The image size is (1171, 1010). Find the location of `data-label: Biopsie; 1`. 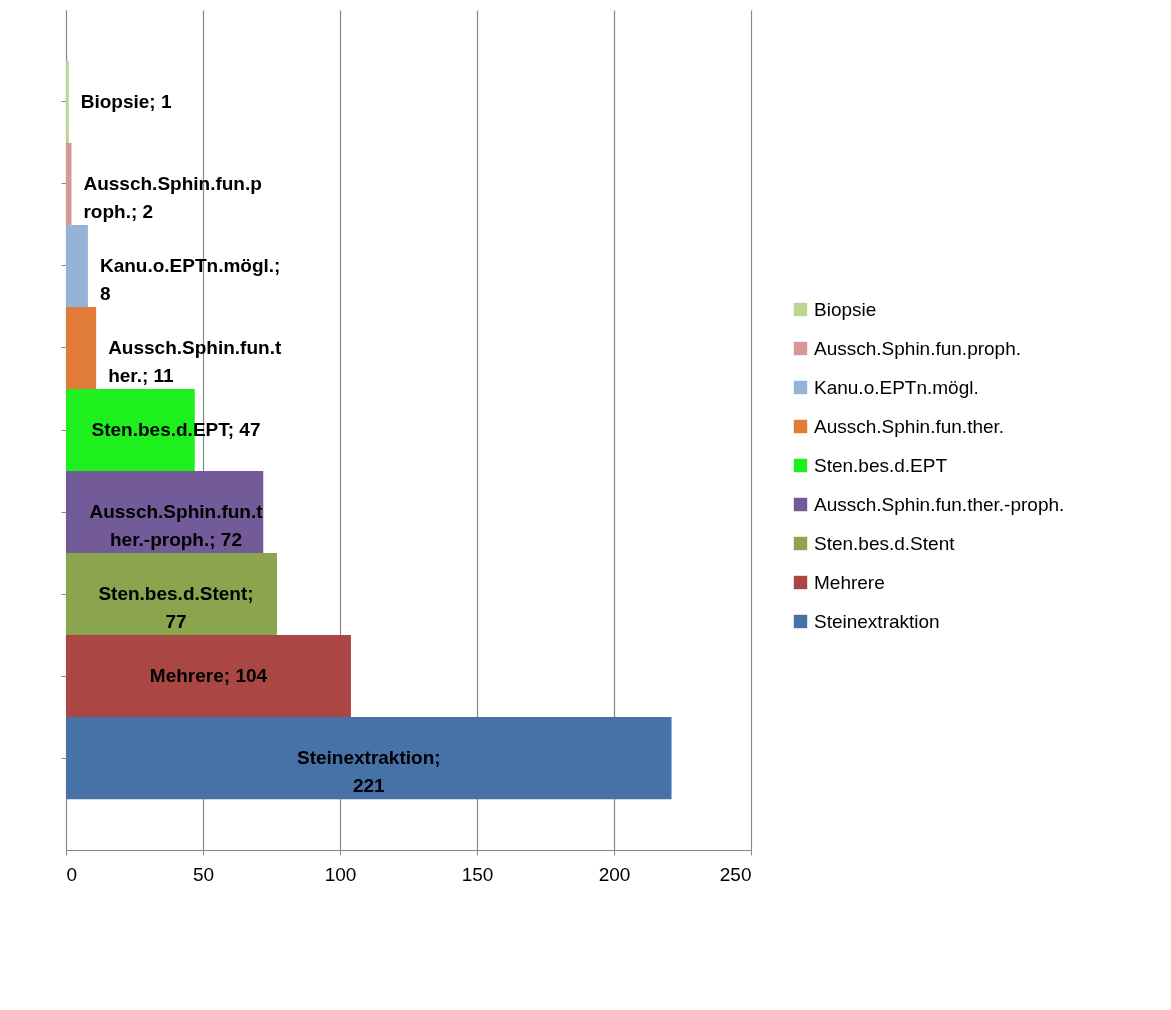

data-label: Biopsie; 1 is located at coordinates (126, 101).